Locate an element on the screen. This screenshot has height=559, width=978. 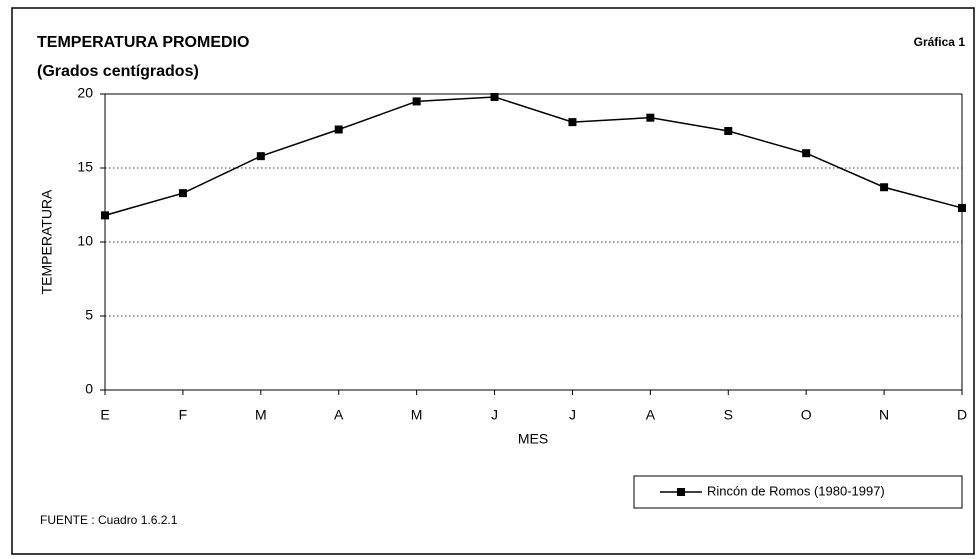
chart-subtitle: (Grados centígrados) is located at coordinates (118, 71).